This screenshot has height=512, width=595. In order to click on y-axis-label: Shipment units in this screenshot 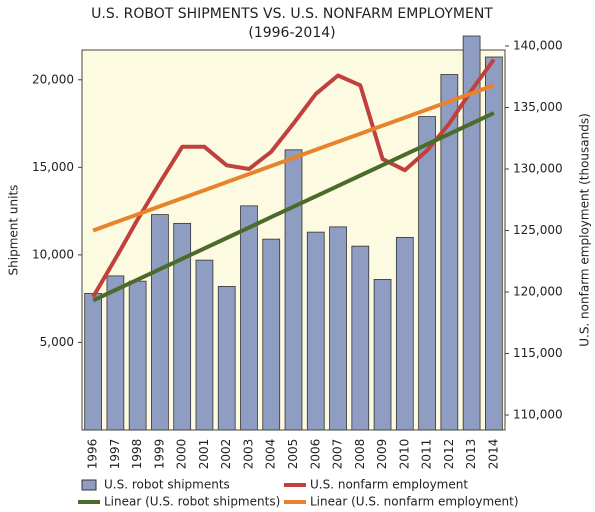, I will do `click(14, 230)`.